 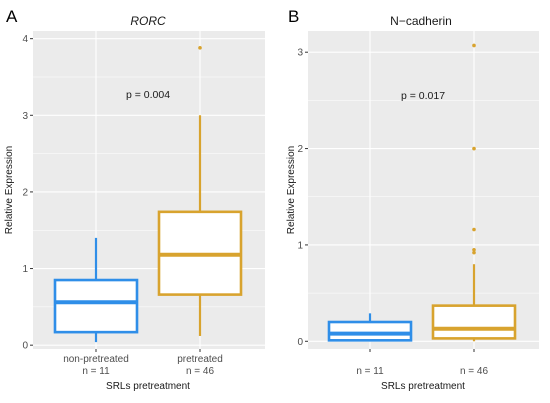 What do you see at coordinates (300, 149) in the screenshot?
I see `panel-b-y-tick-label-2: 2` at bounding box center [300, 149].